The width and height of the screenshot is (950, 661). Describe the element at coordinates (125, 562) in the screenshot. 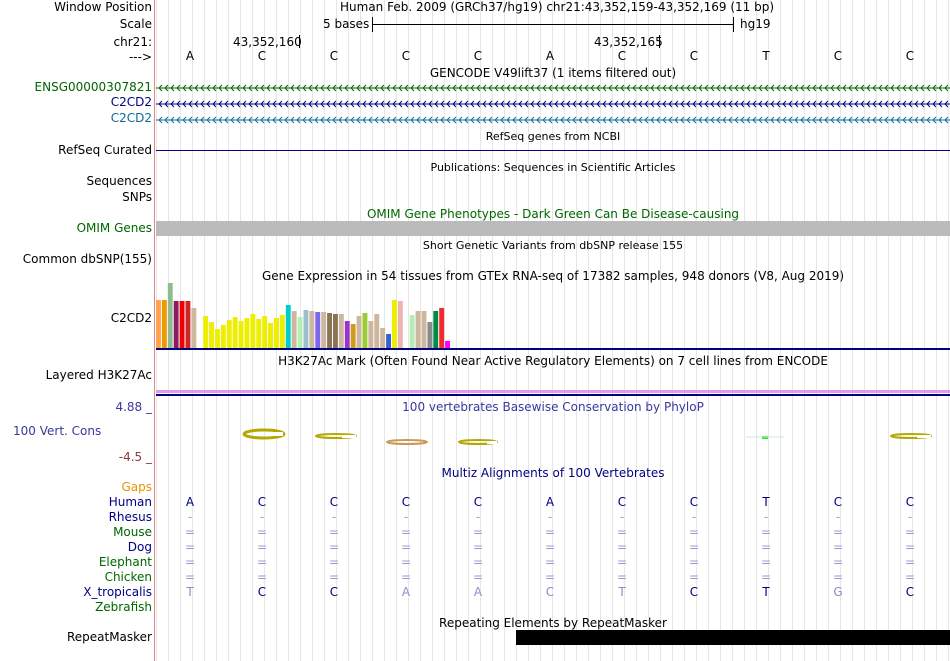

I see `multiz-species-label: Elephant` at that location.